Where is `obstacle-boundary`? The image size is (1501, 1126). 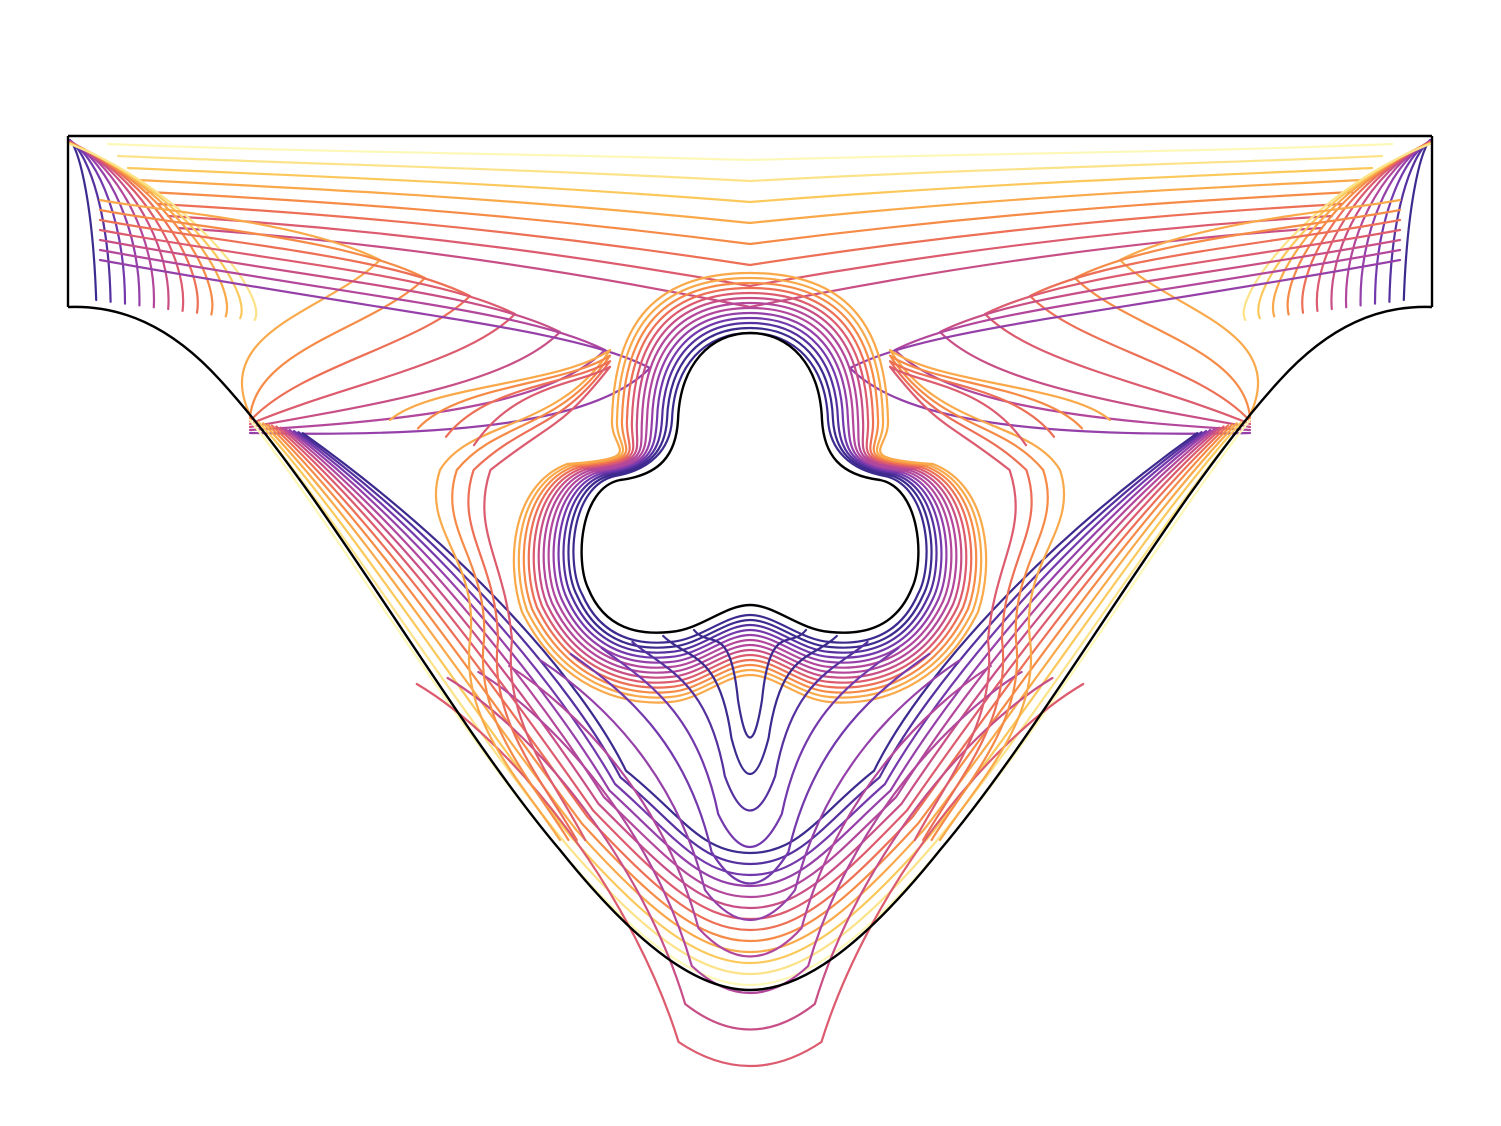 obstacle-boundary is located at coordinates (750, 482).